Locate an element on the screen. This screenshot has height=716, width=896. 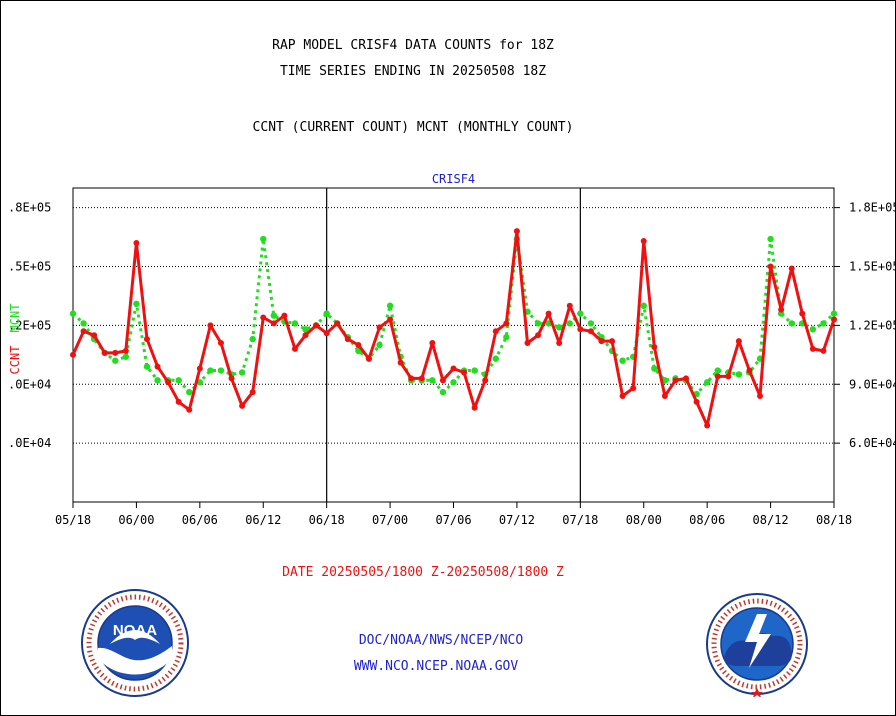
x-tick-label: 07/06 is located at coordinates (453, 520).